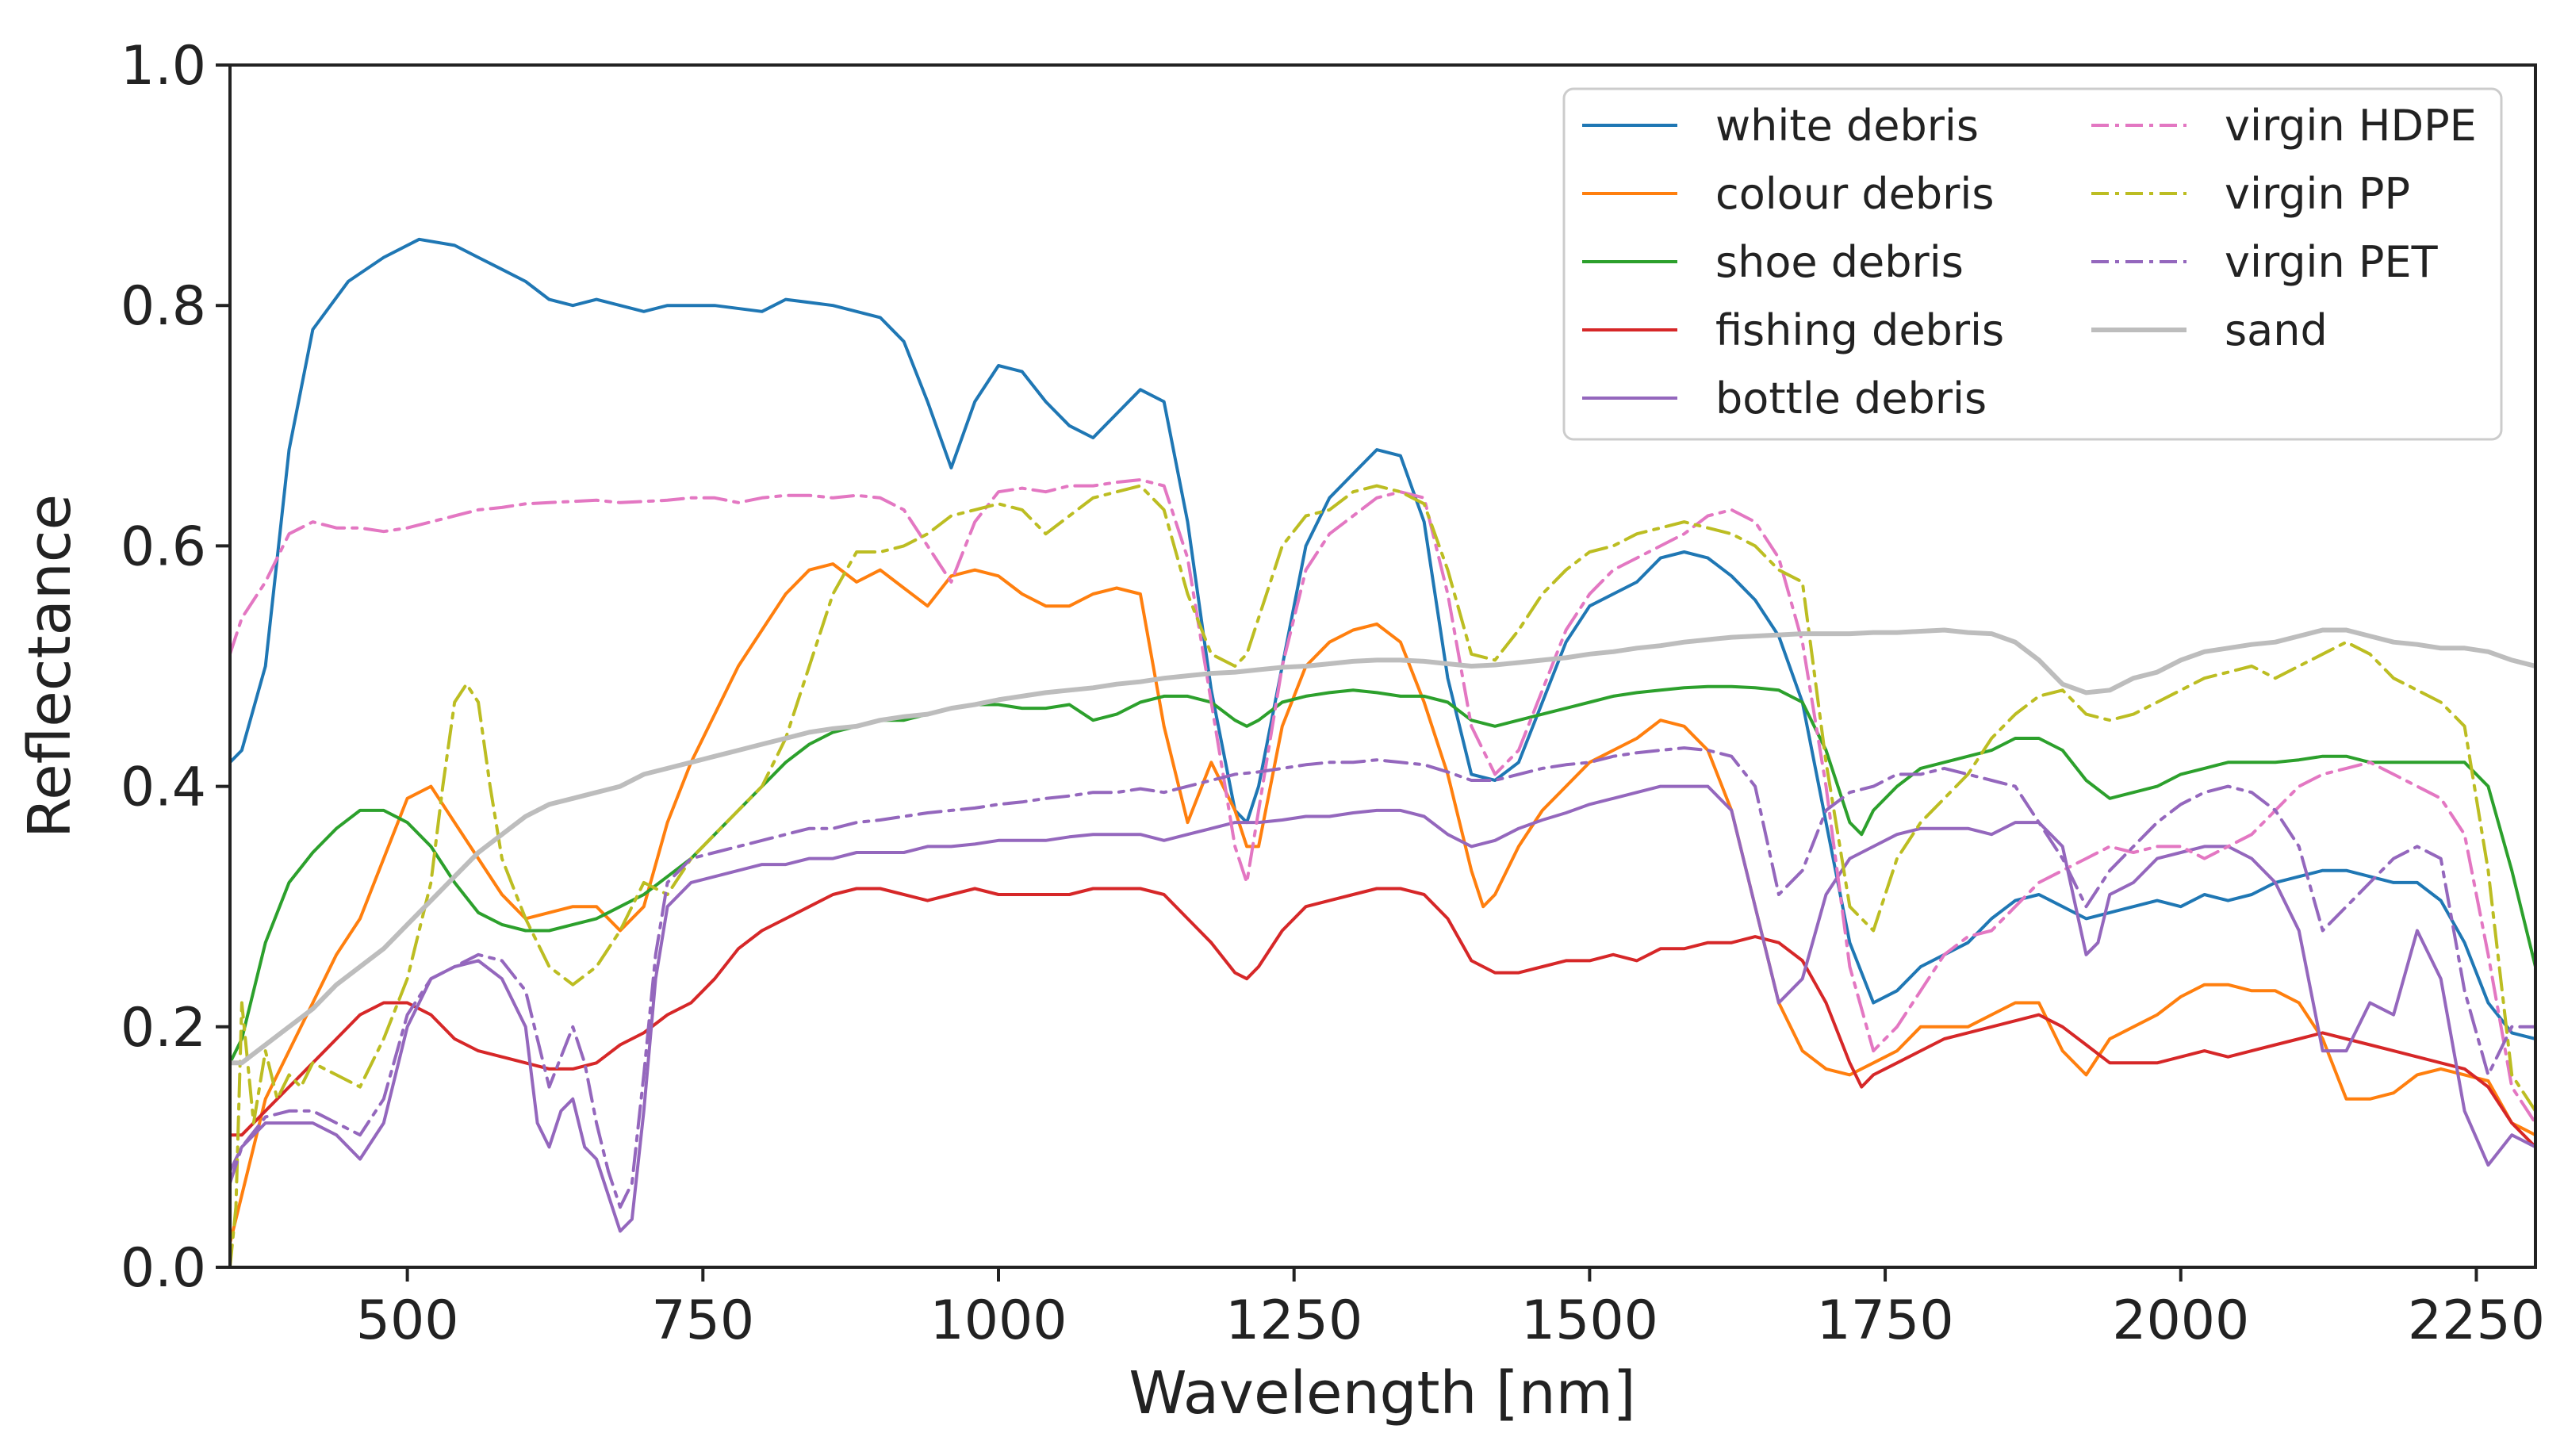 This screenshot has width=2564, height=1456. I want to click on legend-label-white-debris: white debris, so click(1847, 126).